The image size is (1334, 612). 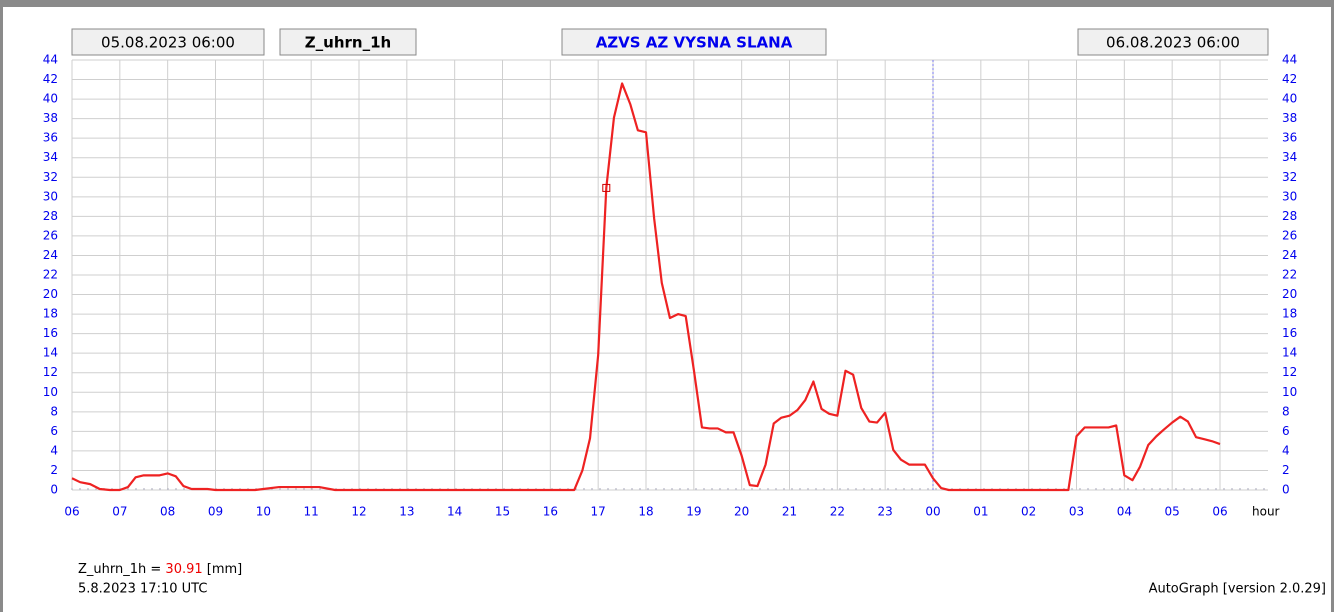 I want to click on y-tick-label: 30, so click(x=50, y=196).